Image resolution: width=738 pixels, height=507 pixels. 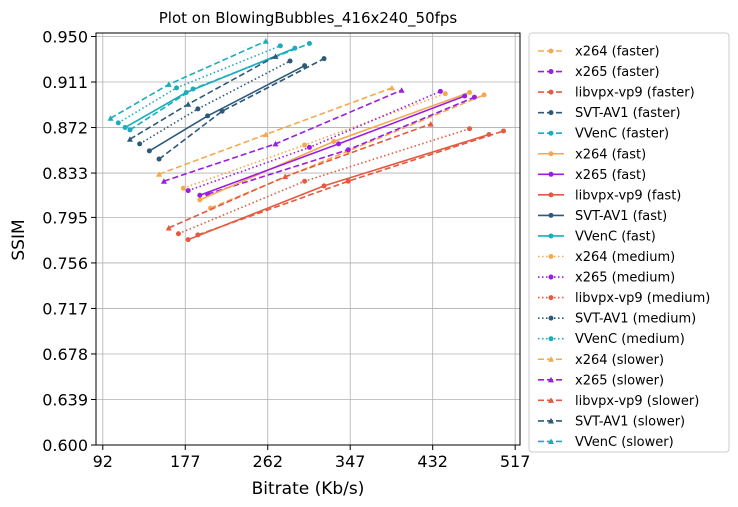 I want to click on series-vvenc-medium, so click(x=199, y=84).